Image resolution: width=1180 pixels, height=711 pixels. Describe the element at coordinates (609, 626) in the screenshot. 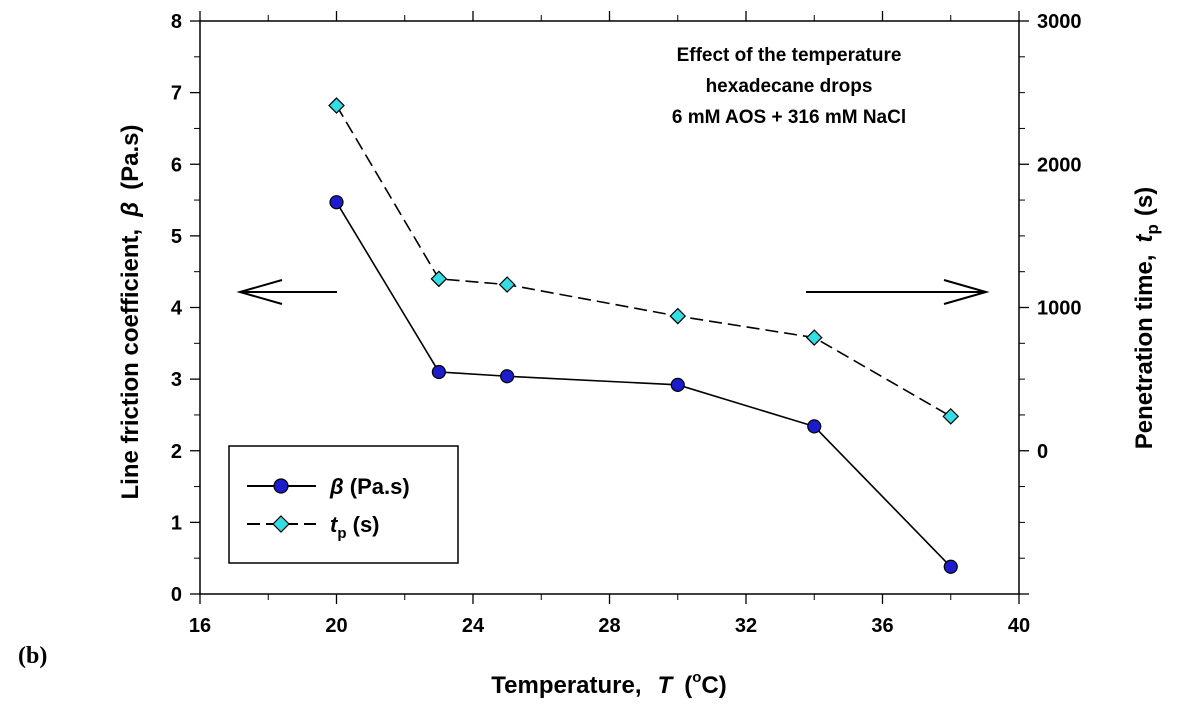

I see `x-tick-label: 28` at that location.